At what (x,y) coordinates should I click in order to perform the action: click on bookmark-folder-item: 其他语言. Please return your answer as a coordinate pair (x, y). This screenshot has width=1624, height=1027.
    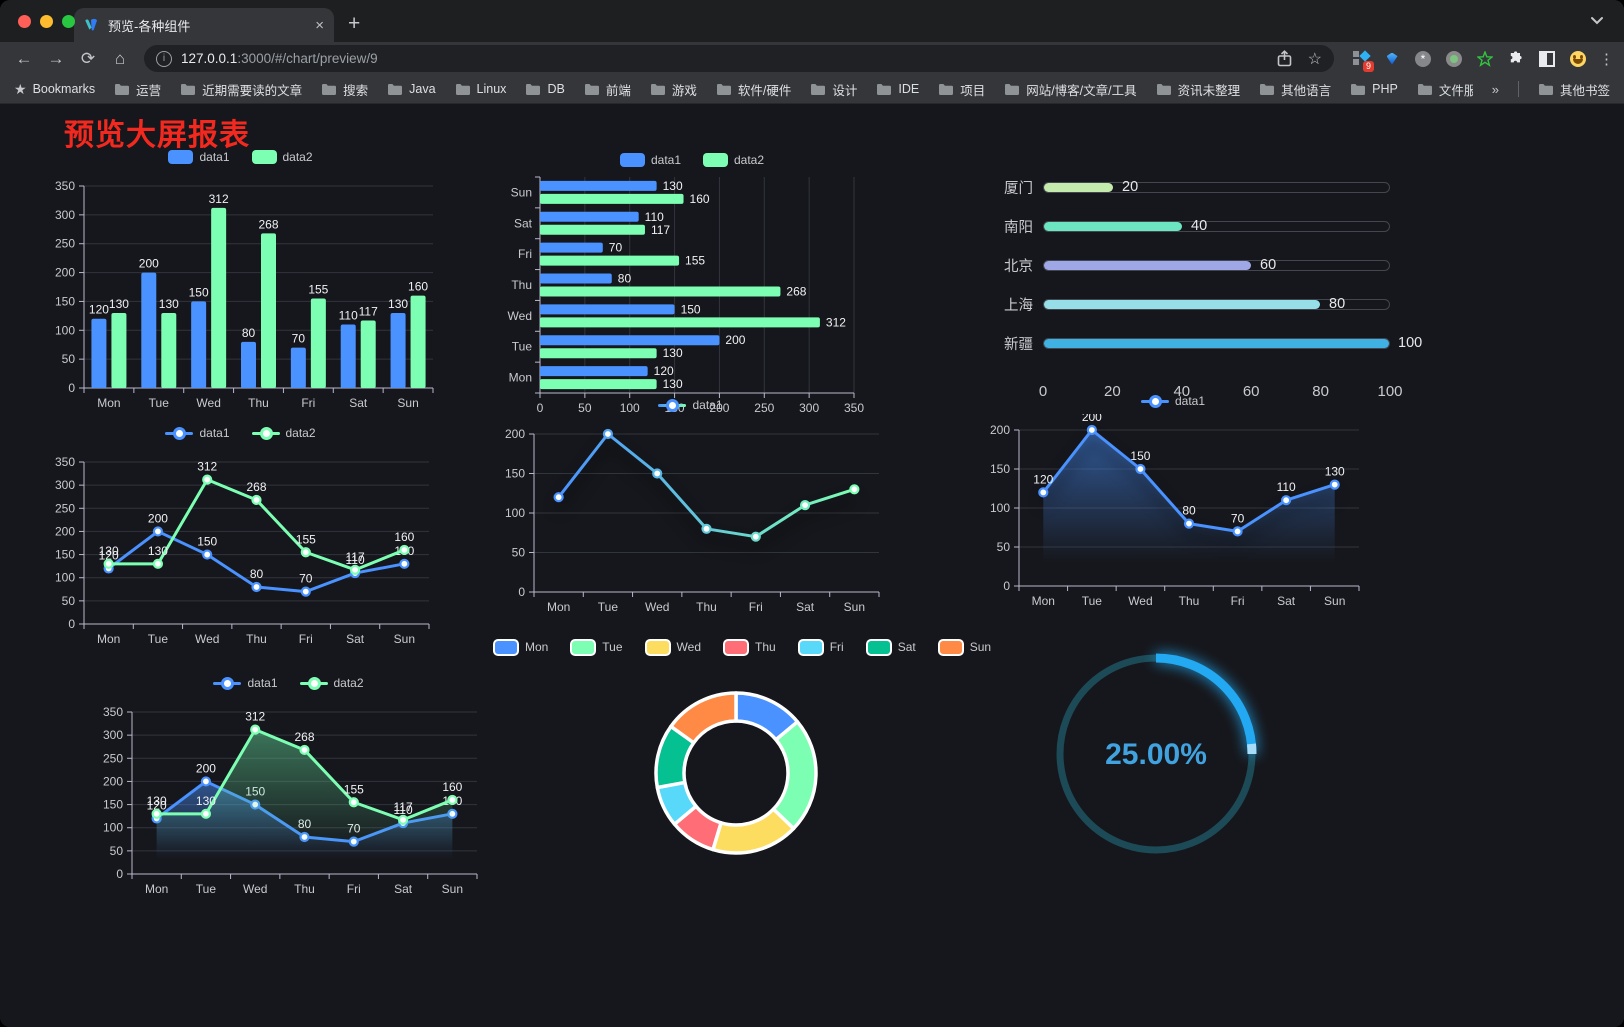
    Looking at the image, I should click on (1295, 89).